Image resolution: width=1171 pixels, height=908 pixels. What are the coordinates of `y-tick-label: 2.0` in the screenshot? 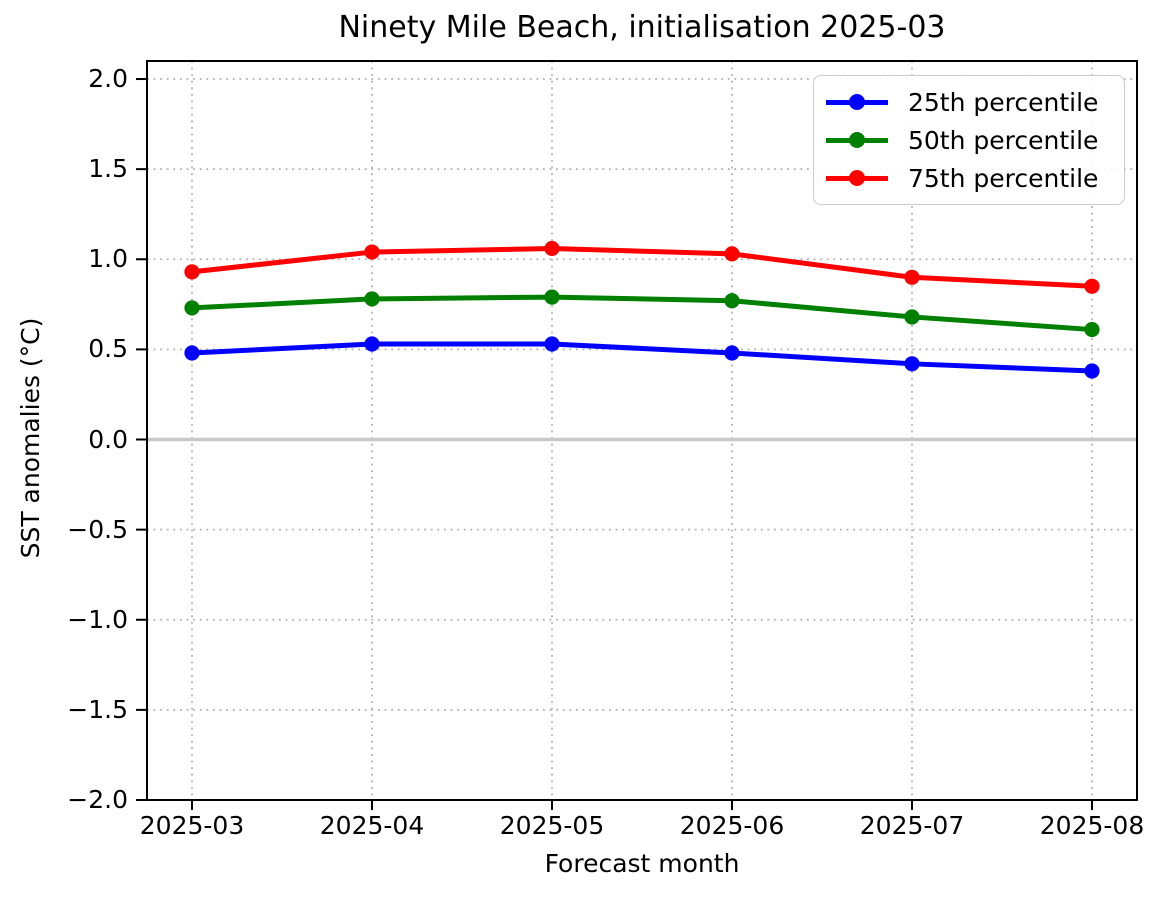 It's located at (108, 79).